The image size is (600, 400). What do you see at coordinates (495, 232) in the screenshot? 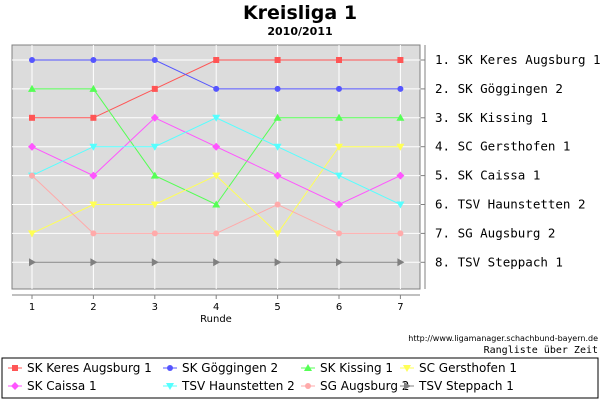
I see `rank-label: 7. SG Augsburg 2` at bounding box center [495, 232].